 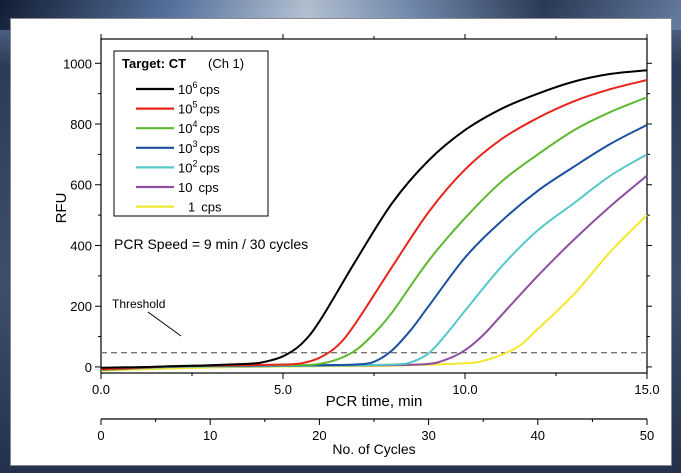 I want to click on y-tick-label: 400, so click(x=81, y=245).